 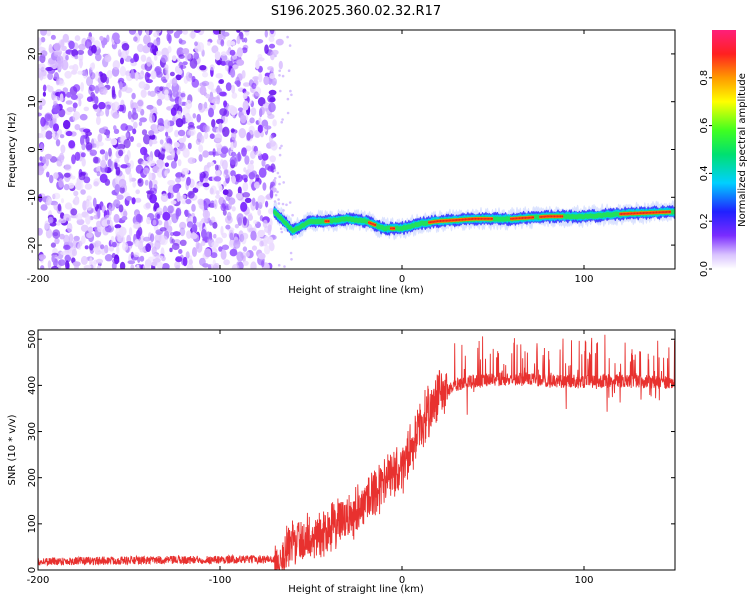 I want to click on ridge-band, so click(x=673, y=212).